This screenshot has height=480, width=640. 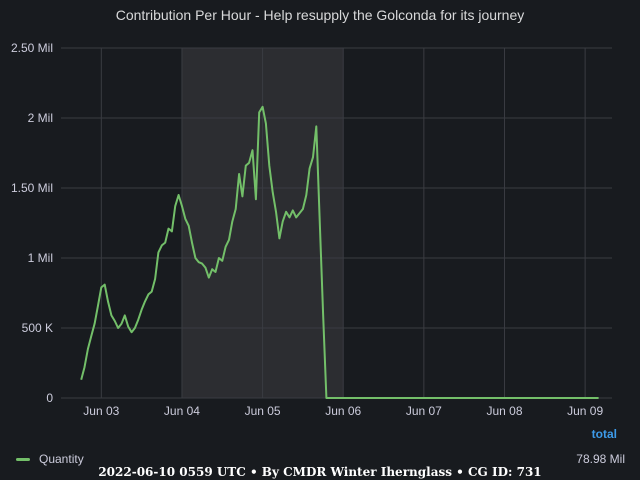 I want to click on x-tick-label: Jun 09, so click(x=585, y=411).